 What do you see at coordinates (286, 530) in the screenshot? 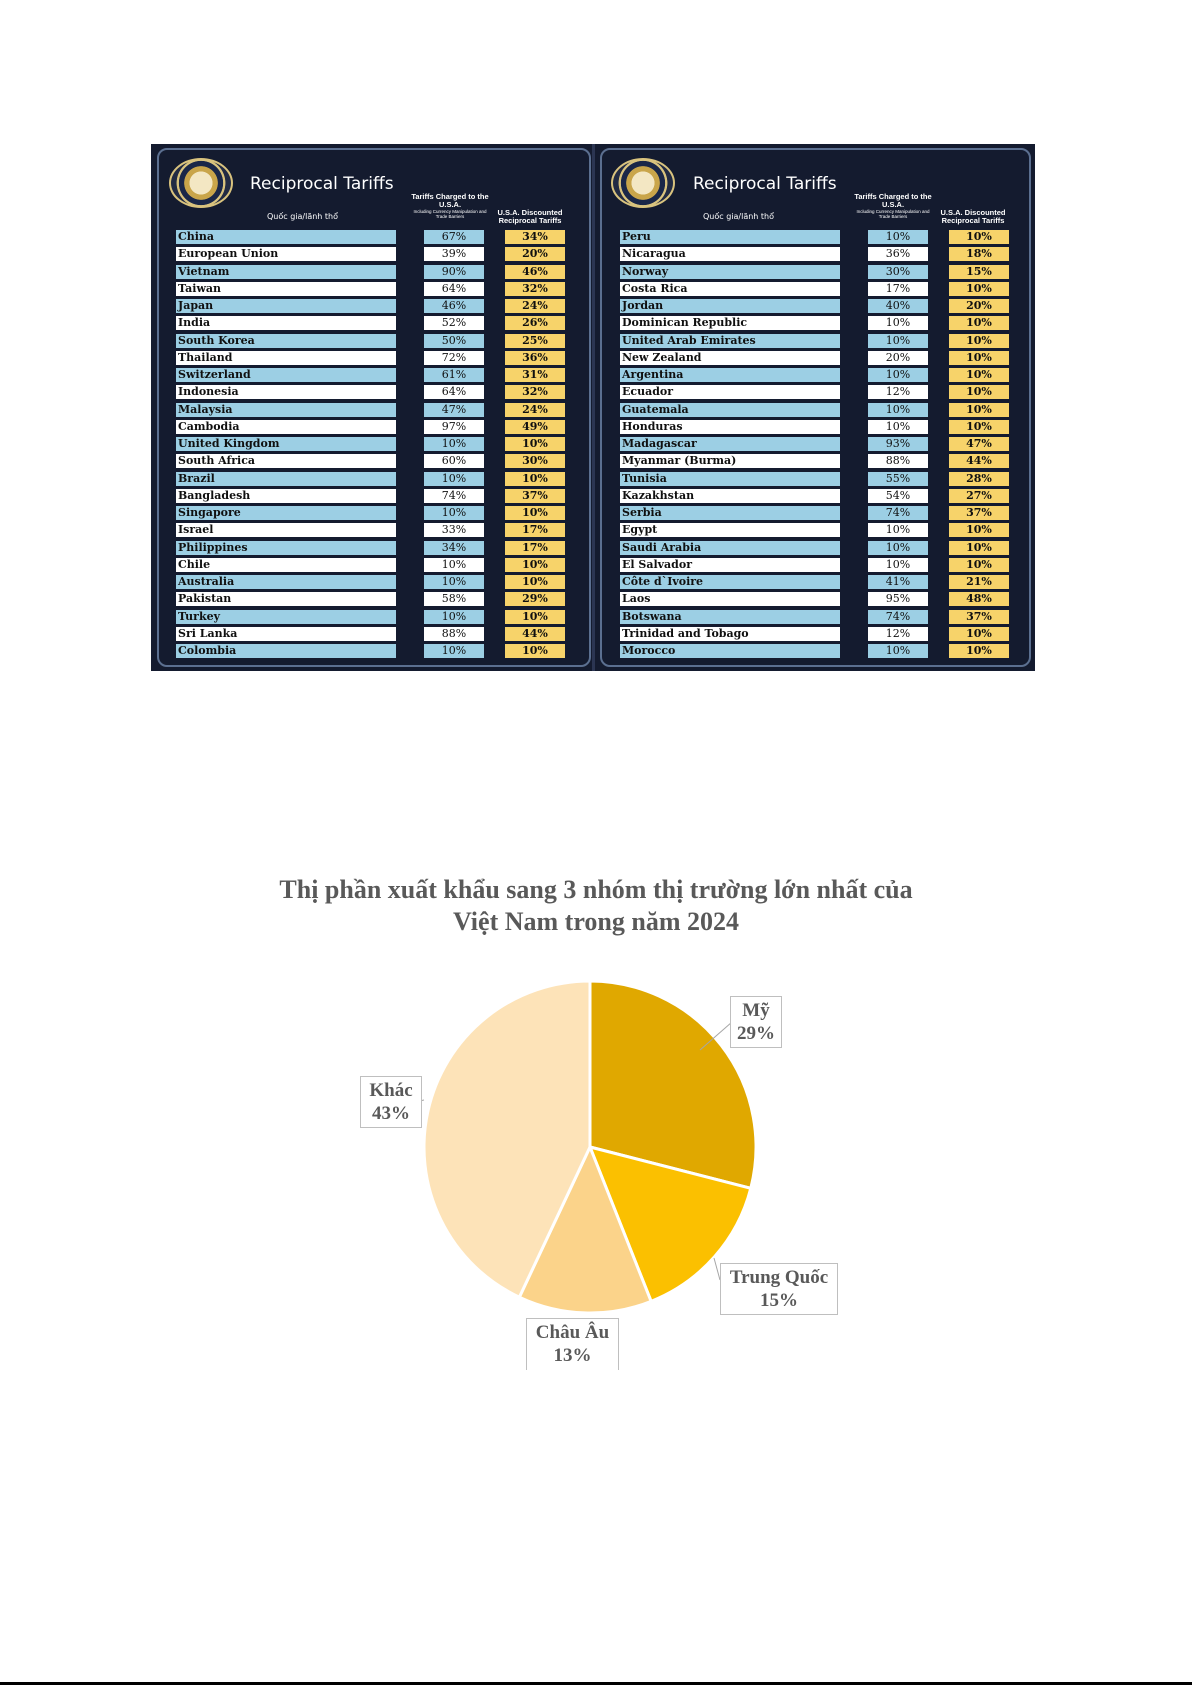
I see `country-cell: Israel` at bounding box center [286, 530].